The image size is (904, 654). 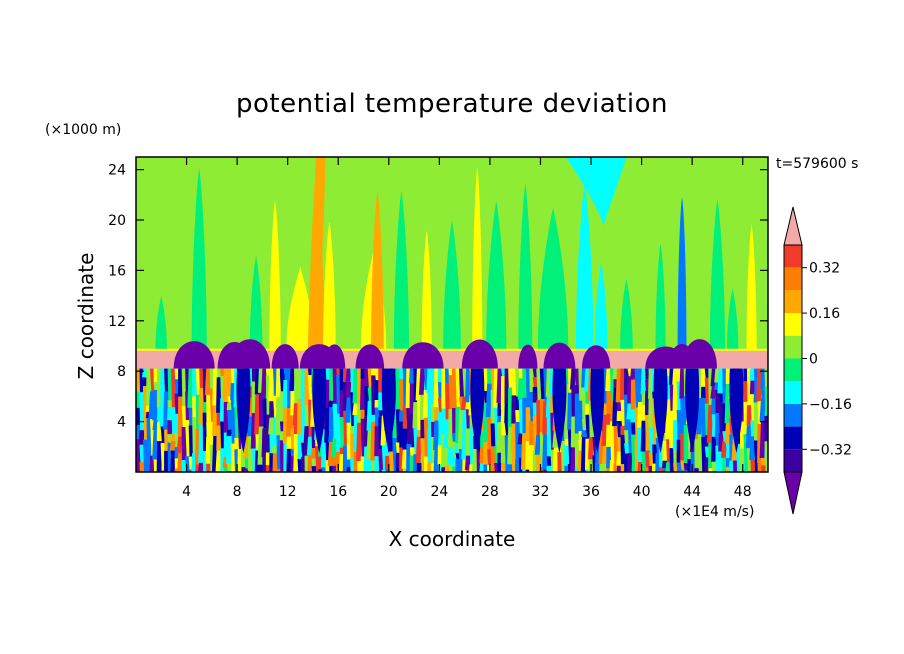 I want to click on x-tick-label: 20, so click(x=389, y=492).